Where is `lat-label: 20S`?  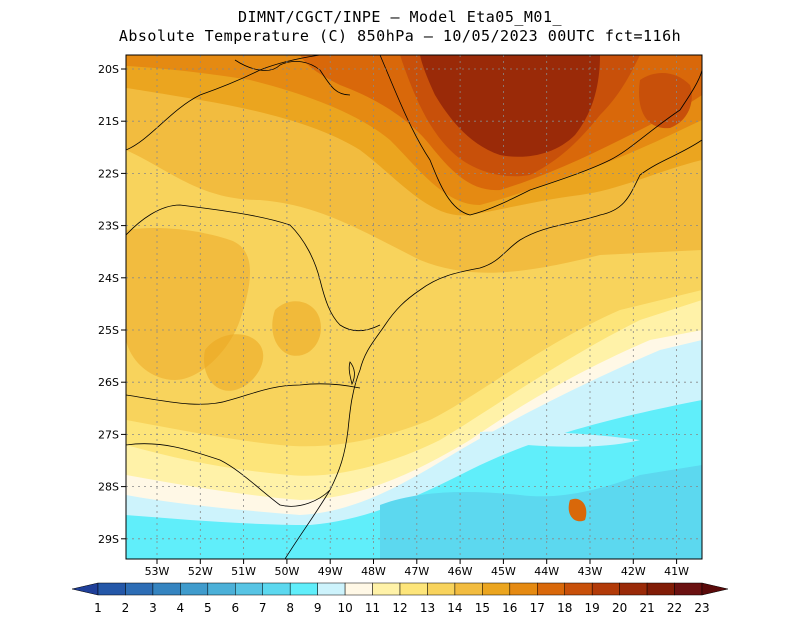 lat-label: 20S is located at coordinates (108, 69).